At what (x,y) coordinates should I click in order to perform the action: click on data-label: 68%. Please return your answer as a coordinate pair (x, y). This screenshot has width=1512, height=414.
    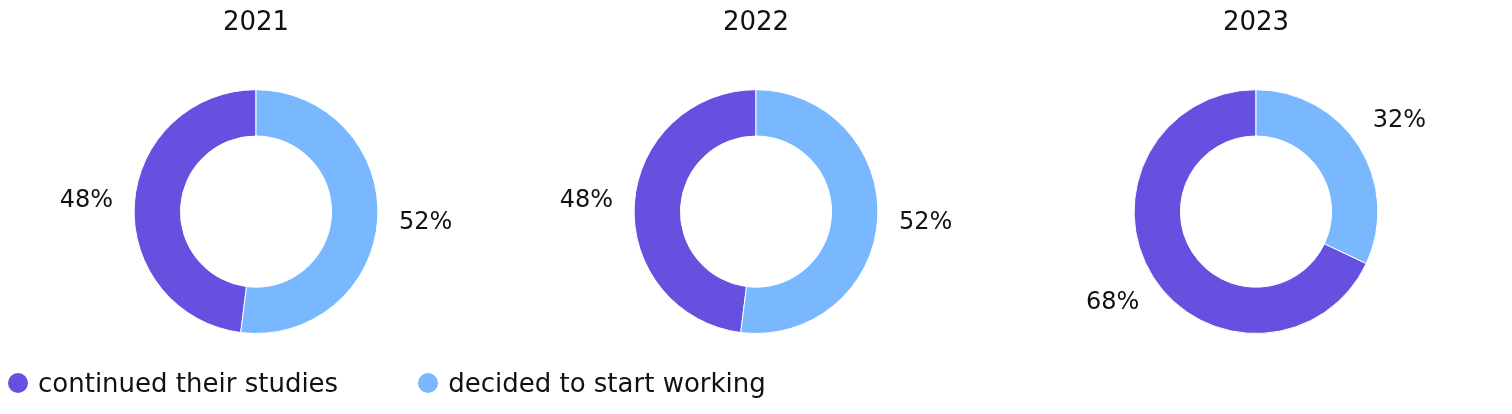
    Looking at the image, I should click on (1112, 300).